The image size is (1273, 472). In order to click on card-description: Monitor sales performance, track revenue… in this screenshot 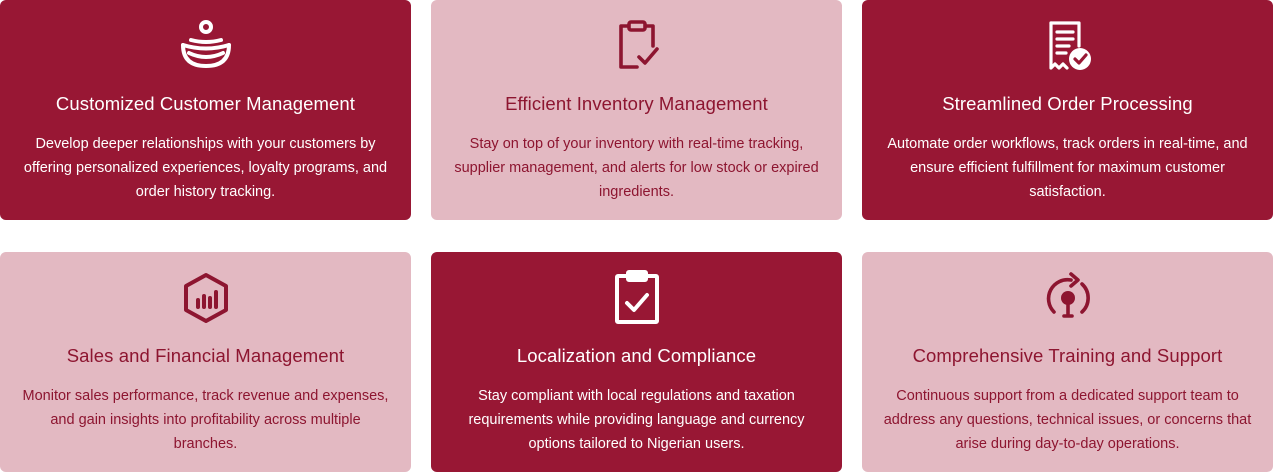, I will do `click(205, 420)`.